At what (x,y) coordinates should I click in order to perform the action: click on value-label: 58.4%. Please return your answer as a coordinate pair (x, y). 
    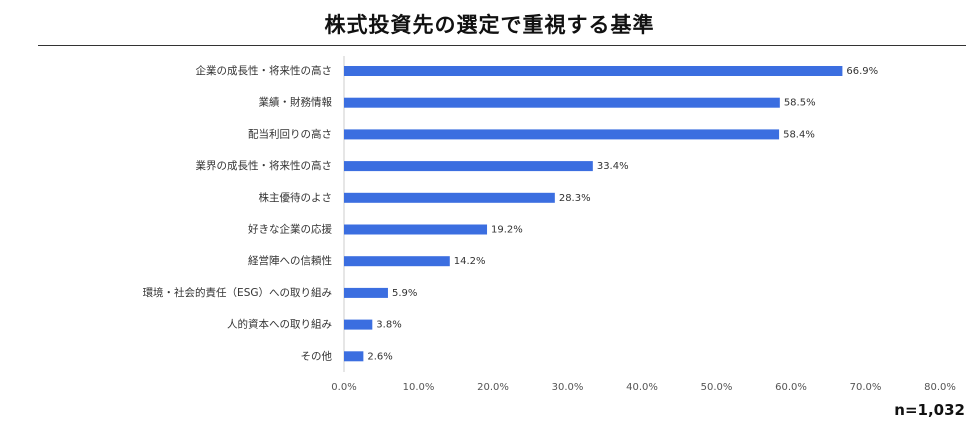
    Looking at the image, I should click on (799, 134).